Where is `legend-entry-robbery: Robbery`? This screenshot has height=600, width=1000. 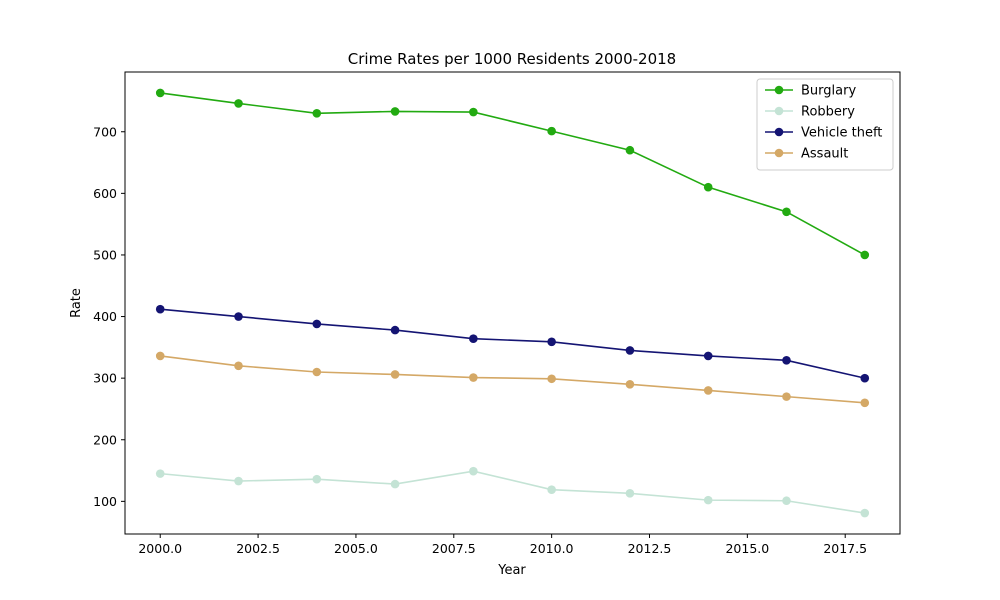 legend-entry-robbery: Robbery is located at coordinates (810, 112).